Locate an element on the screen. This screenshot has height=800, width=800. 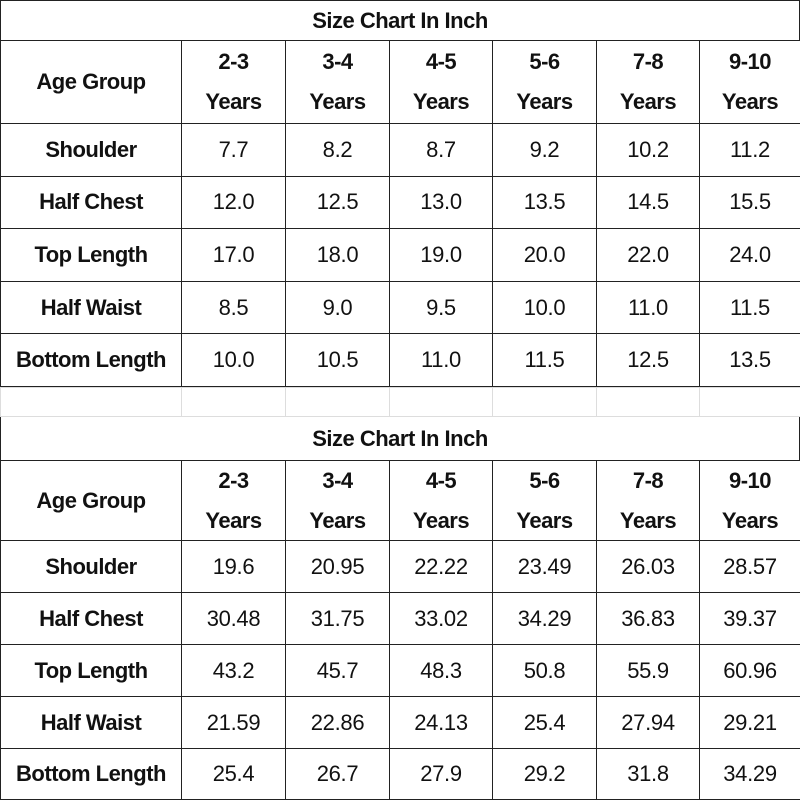
size-value: 22.0 is located at coordinates (648, 255).